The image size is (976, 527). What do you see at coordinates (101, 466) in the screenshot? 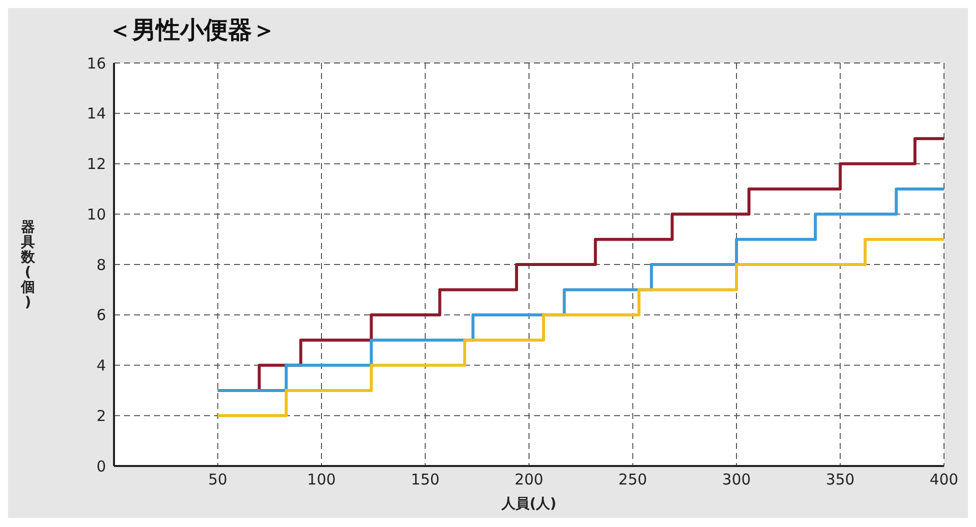
I see `y-tick-label: 0` at bounding box center [101, 466].